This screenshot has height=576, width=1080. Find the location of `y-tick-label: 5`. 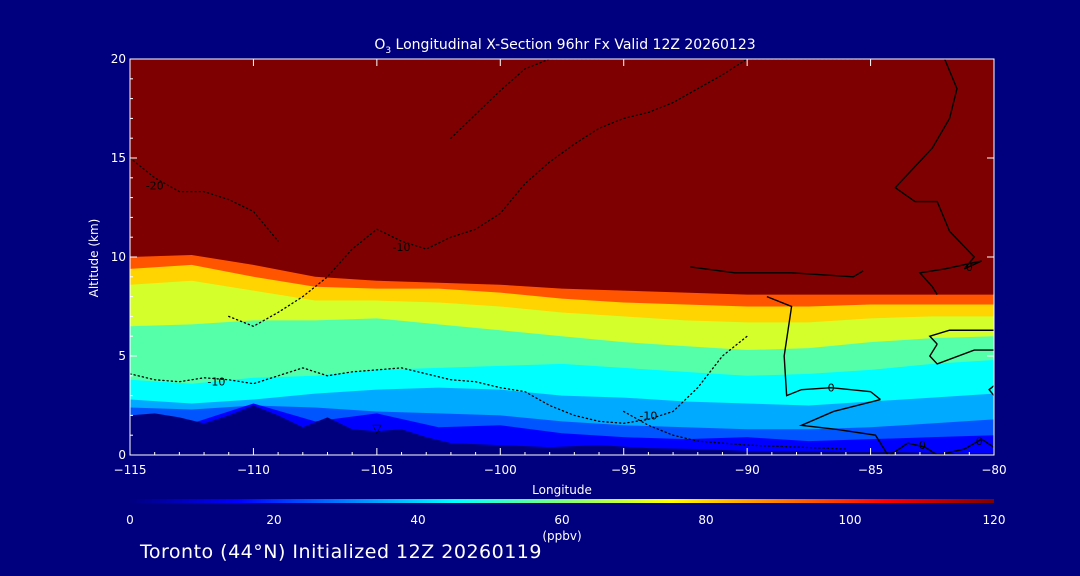

y-tick-label: 5 is located at coordinates (122, 356).